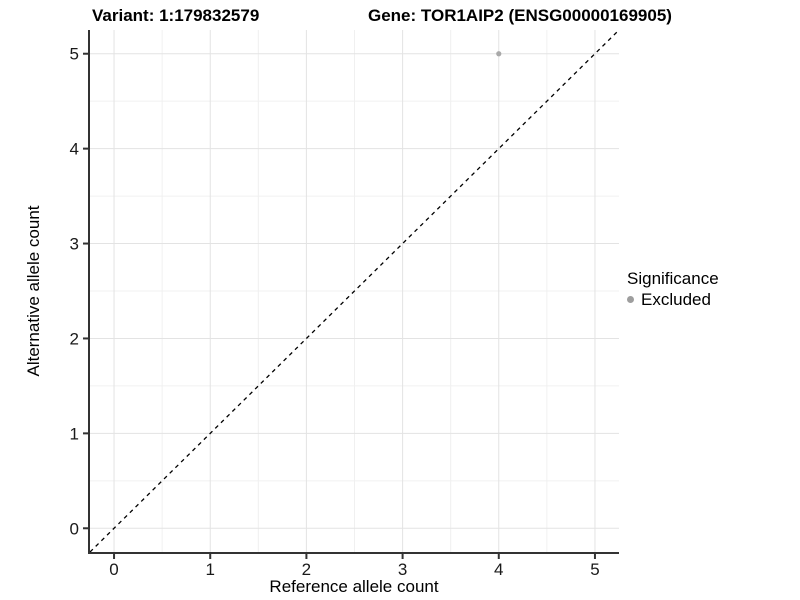 The height and width of the screenshot is (600, 800). Describe the element at coordinates (33, 291) in the screenshot. I see `y-axis-title: Alternative allele count` at that location.